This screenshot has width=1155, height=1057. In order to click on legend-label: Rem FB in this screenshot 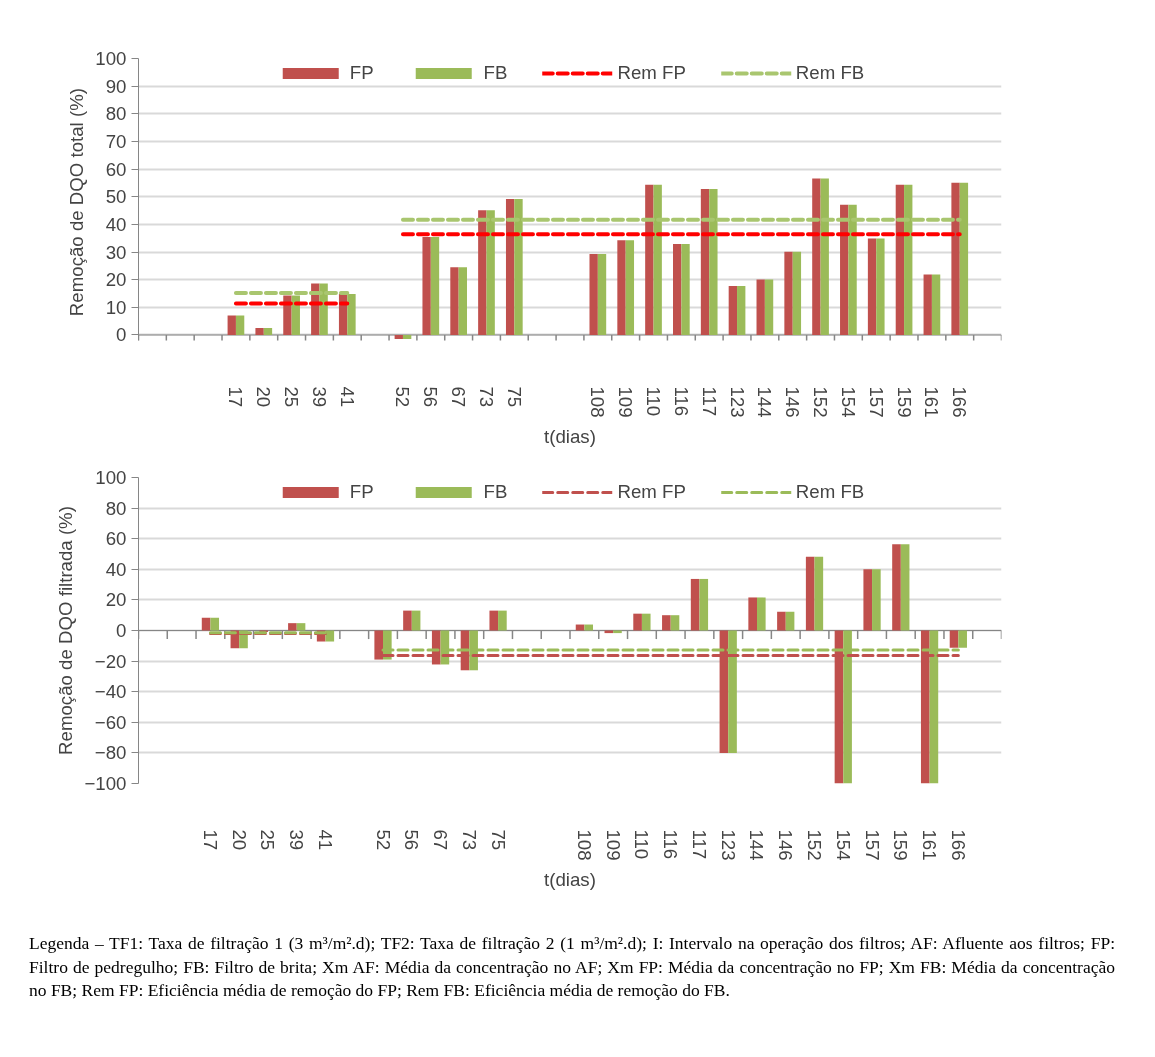, I will do `click(830, 492)`.